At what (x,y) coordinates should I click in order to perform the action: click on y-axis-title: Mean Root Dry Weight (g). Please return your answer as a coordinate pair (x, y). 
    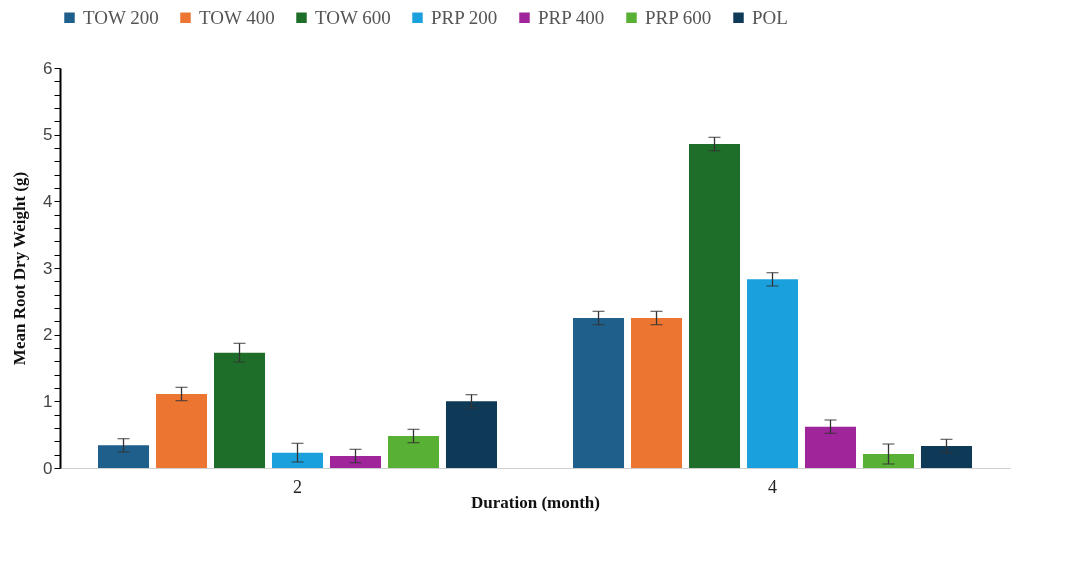
    Looking at the image, I should click on (20, 268).